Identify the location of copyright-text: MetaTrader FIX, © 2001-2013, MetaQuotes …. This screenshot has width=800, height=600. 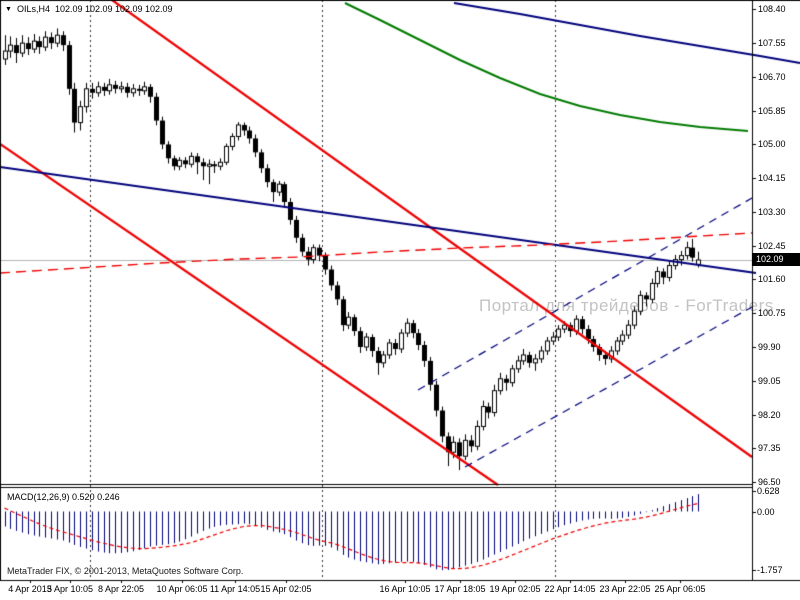
(125, 571).